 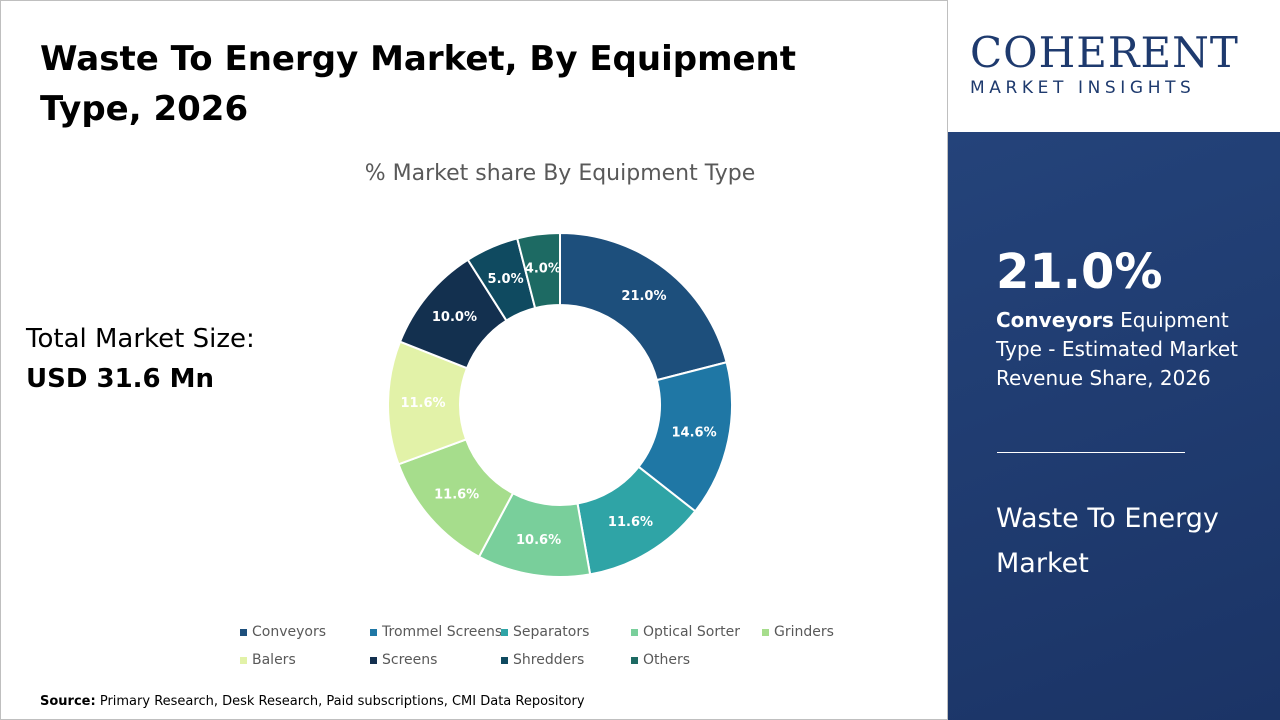 I want to click on legend-label: Trommel Screens, so click(x=441, y=632).